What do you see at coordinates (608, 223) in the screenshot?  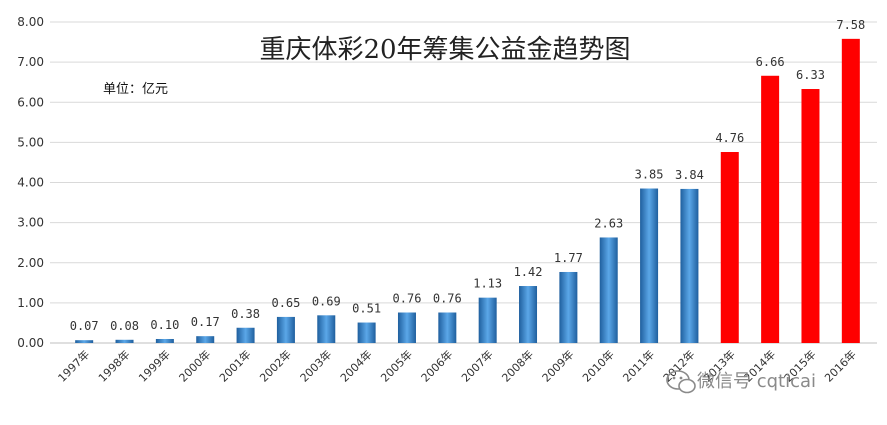 I see `data-label: 2.63` at bounding box center [608, 223].